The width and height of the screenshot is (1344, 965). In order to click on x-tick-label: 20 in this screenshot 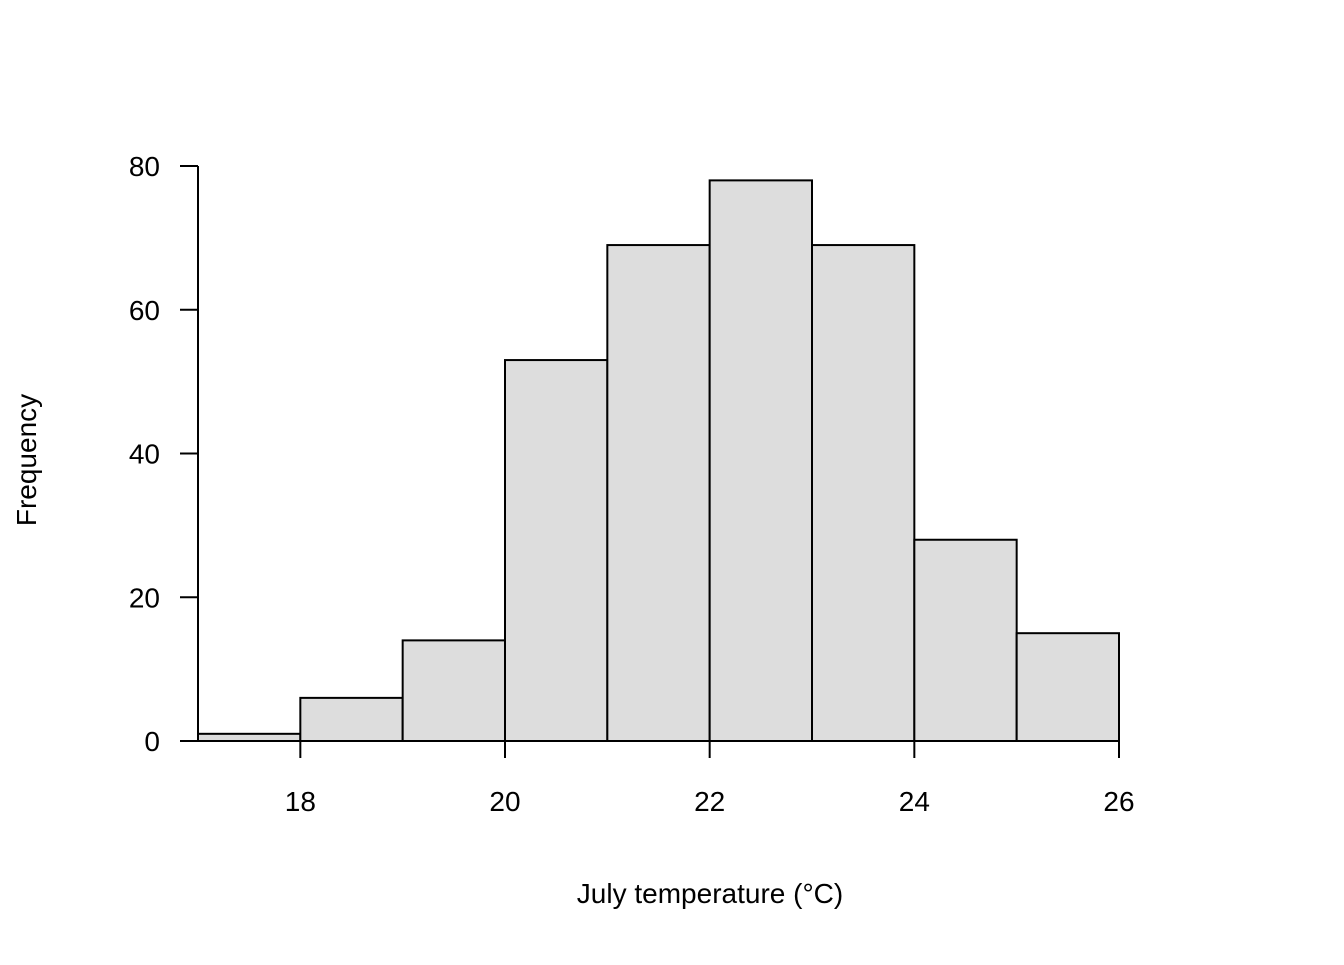, I will do `click(504, 801)`.